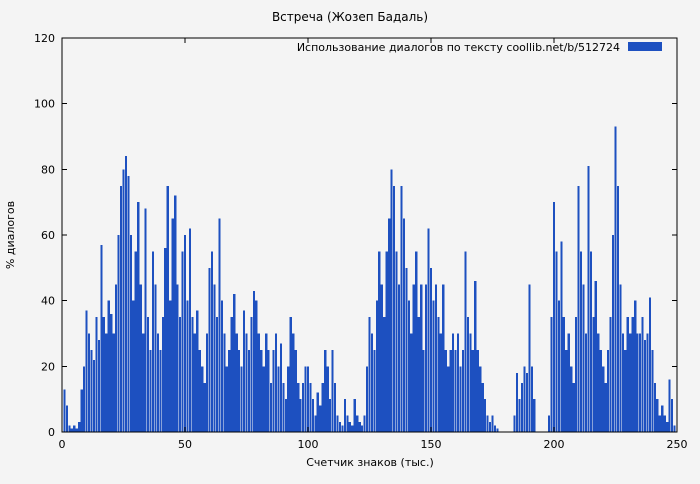 This screenshot has height=484, width=700. I want to click on x-tick-label: 250, so click(677, 444).